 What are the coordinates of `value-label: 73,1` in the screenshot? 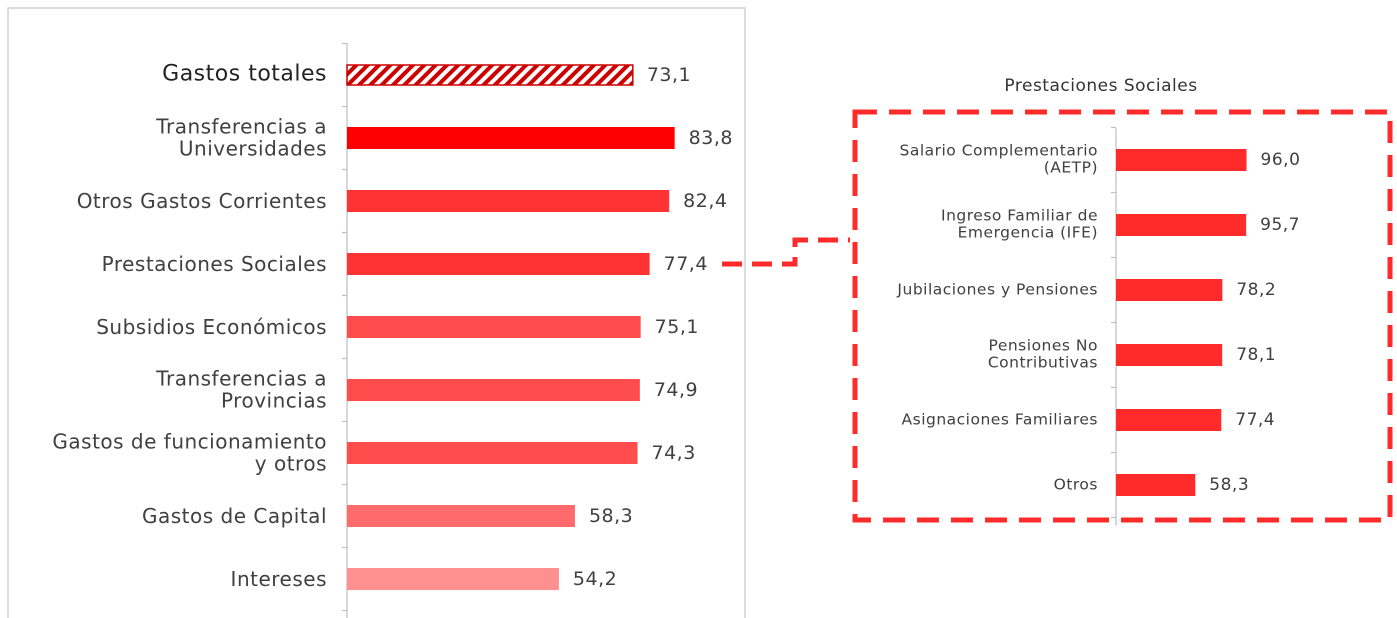 It's located at (669, 75).